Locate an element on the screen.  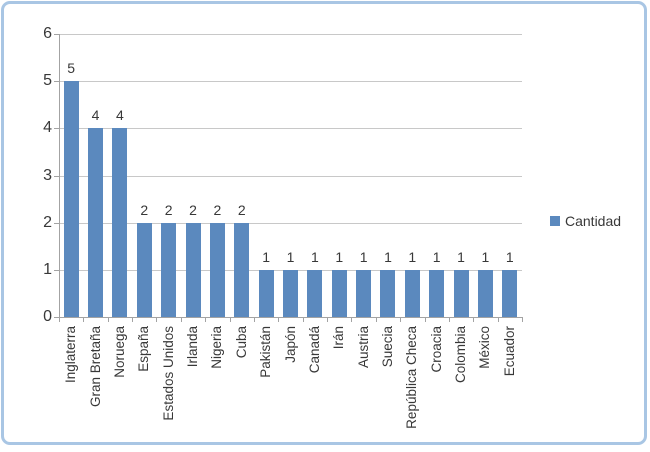
y-axis-tick-label: 2 is located at coordinates (47, 222).